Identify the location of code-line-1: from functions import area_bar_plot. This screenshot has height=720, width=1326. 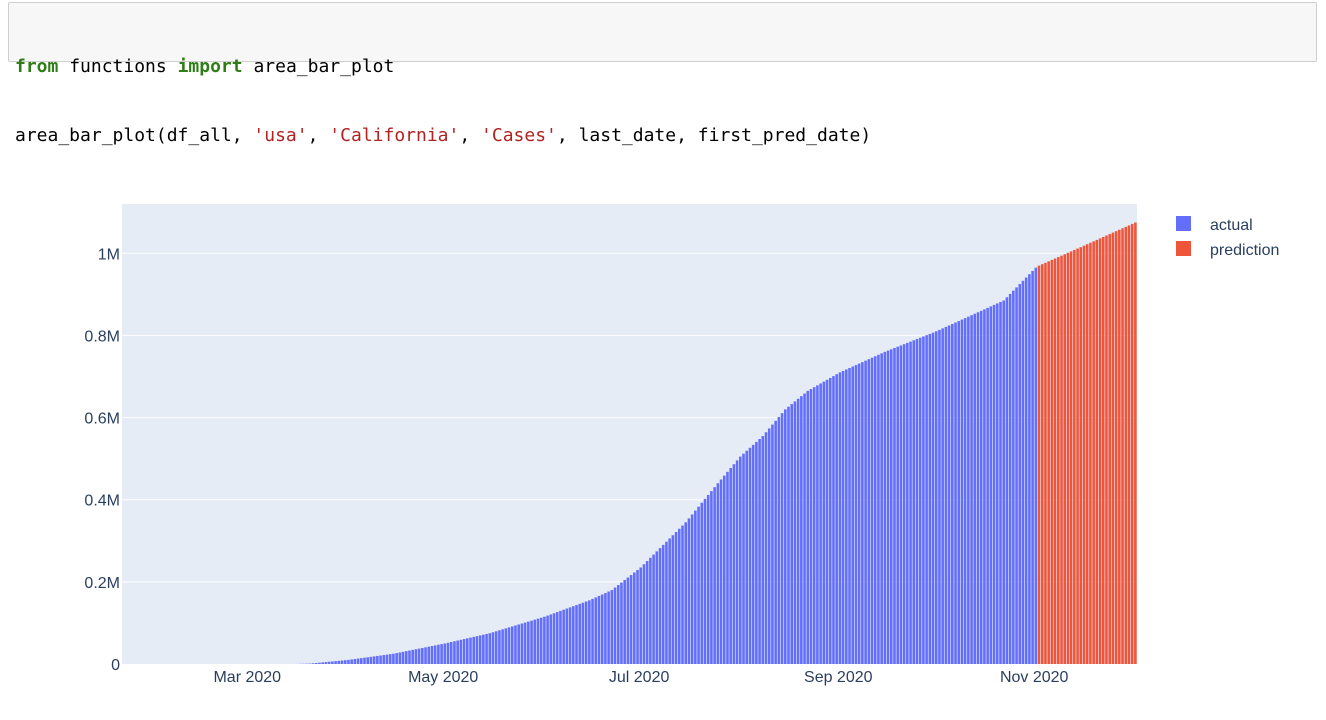
(662, 66).